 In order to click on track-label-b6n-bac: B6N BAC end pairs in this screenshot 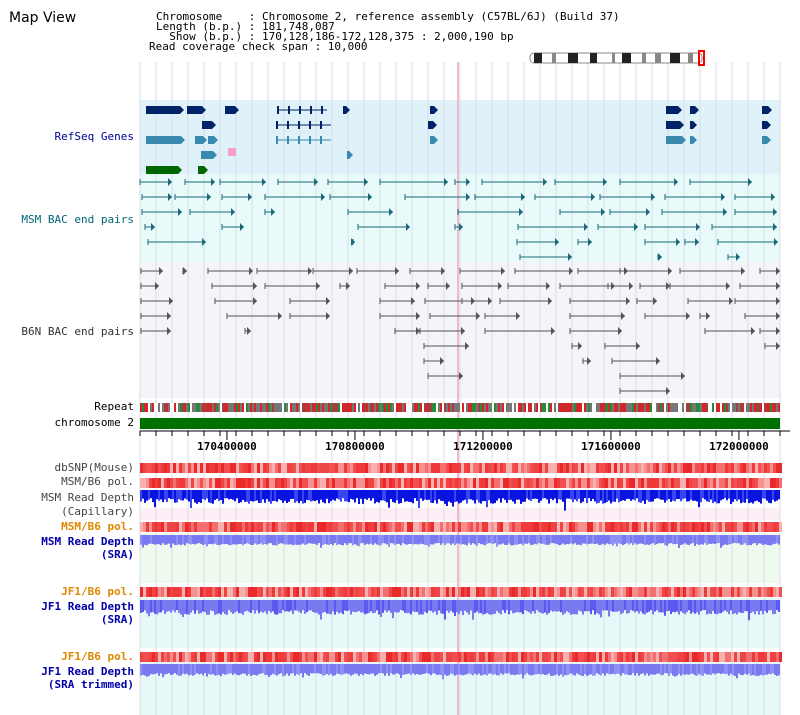, I will do `click(77, 332)`.